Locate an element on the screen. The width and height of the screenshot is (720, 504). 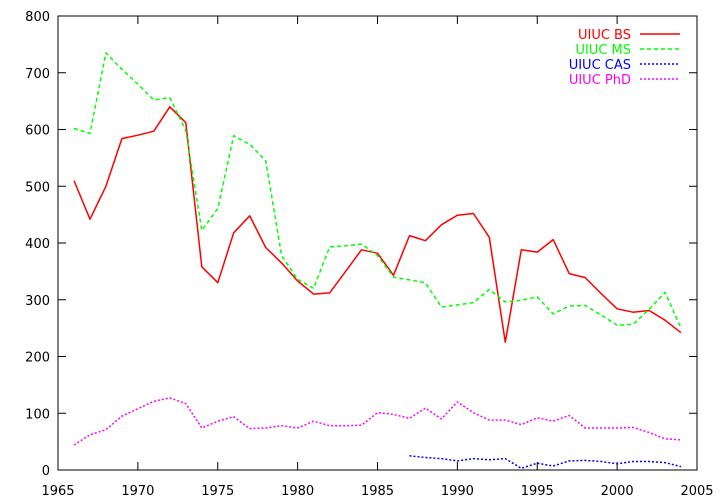
x-tick-label: 1980 is located at coordinates (297, 491).